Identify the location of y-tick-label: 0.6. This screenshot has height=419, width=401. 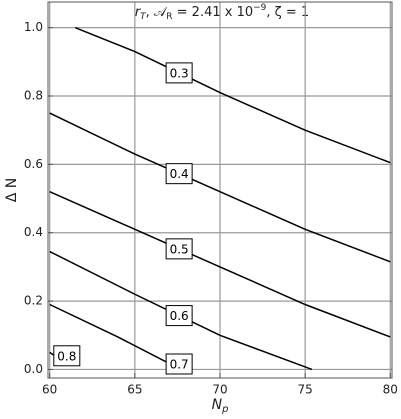
(33, 164).